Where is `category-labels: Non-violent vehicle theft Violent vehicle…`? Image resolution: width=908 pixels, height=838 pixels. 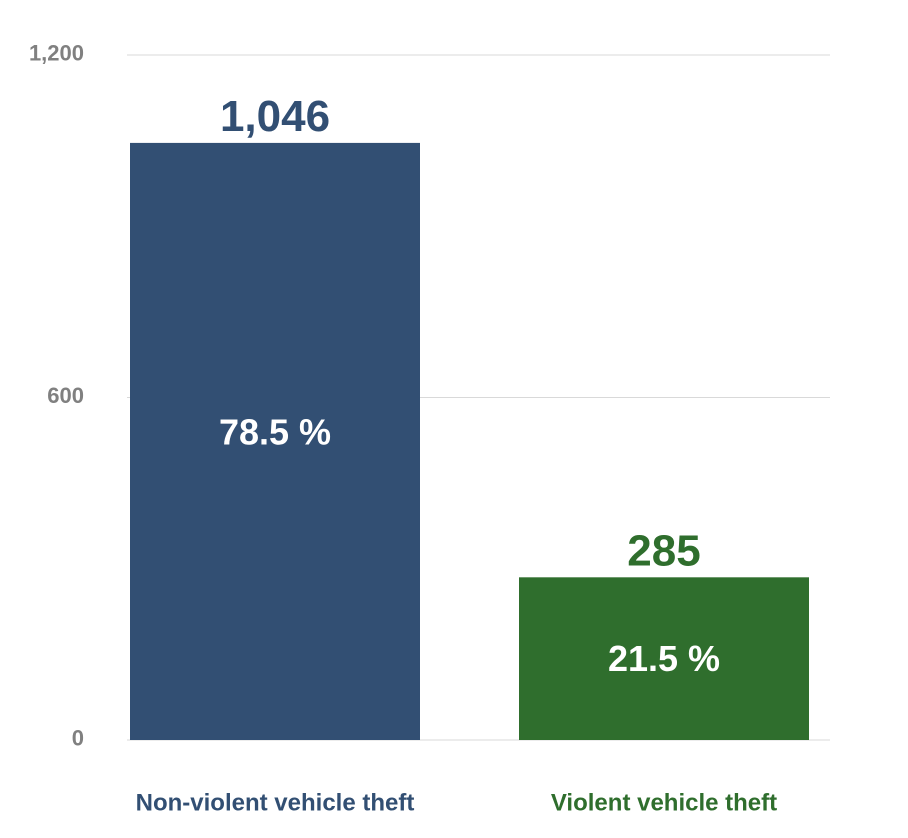
category-labels: Non-violent vehicle theft Violent vehicle… is located at coordinates (456, 803).